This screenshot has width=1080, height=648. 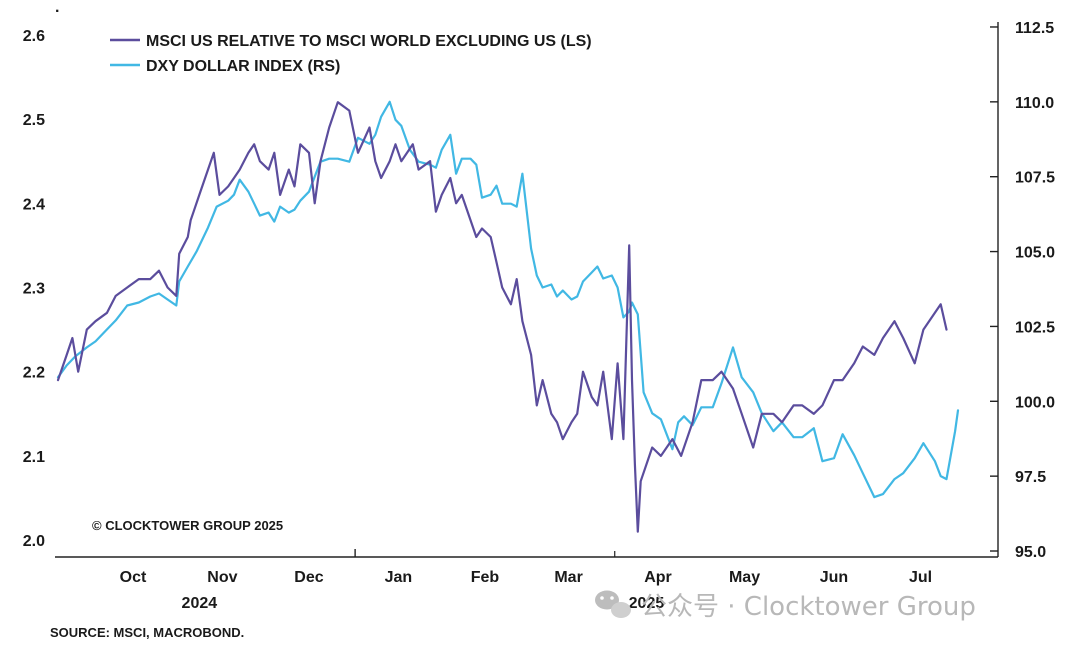 What do you see at coordinates (744, 577) in the screenshot?
I see `x-month-label: May` at bounding box center [744, 577].